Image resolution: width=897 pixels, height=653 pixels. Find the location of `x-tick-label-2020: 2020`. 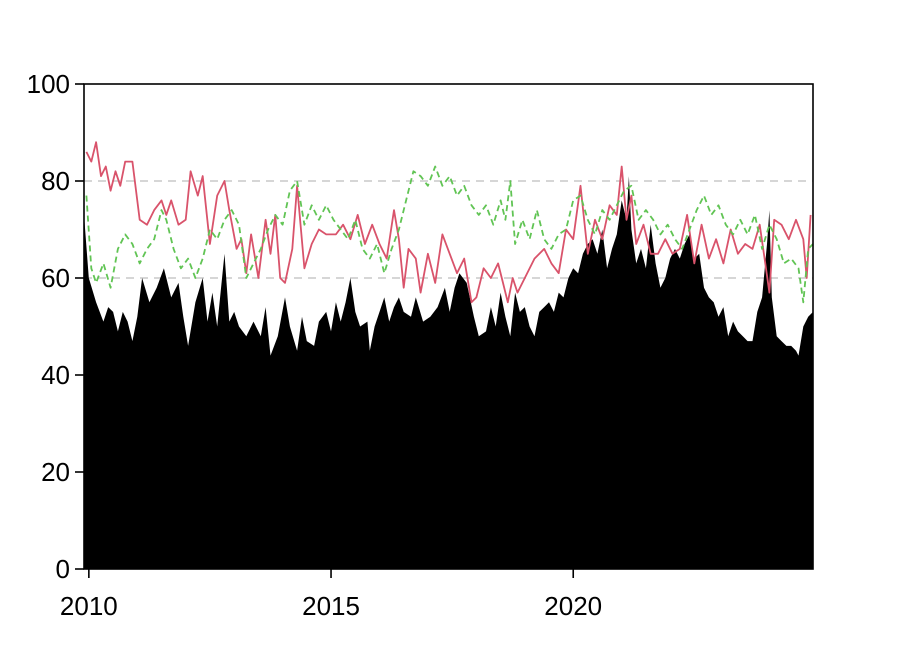

x-tick-label-2020: 2020 is located at coordinates (573, 606).